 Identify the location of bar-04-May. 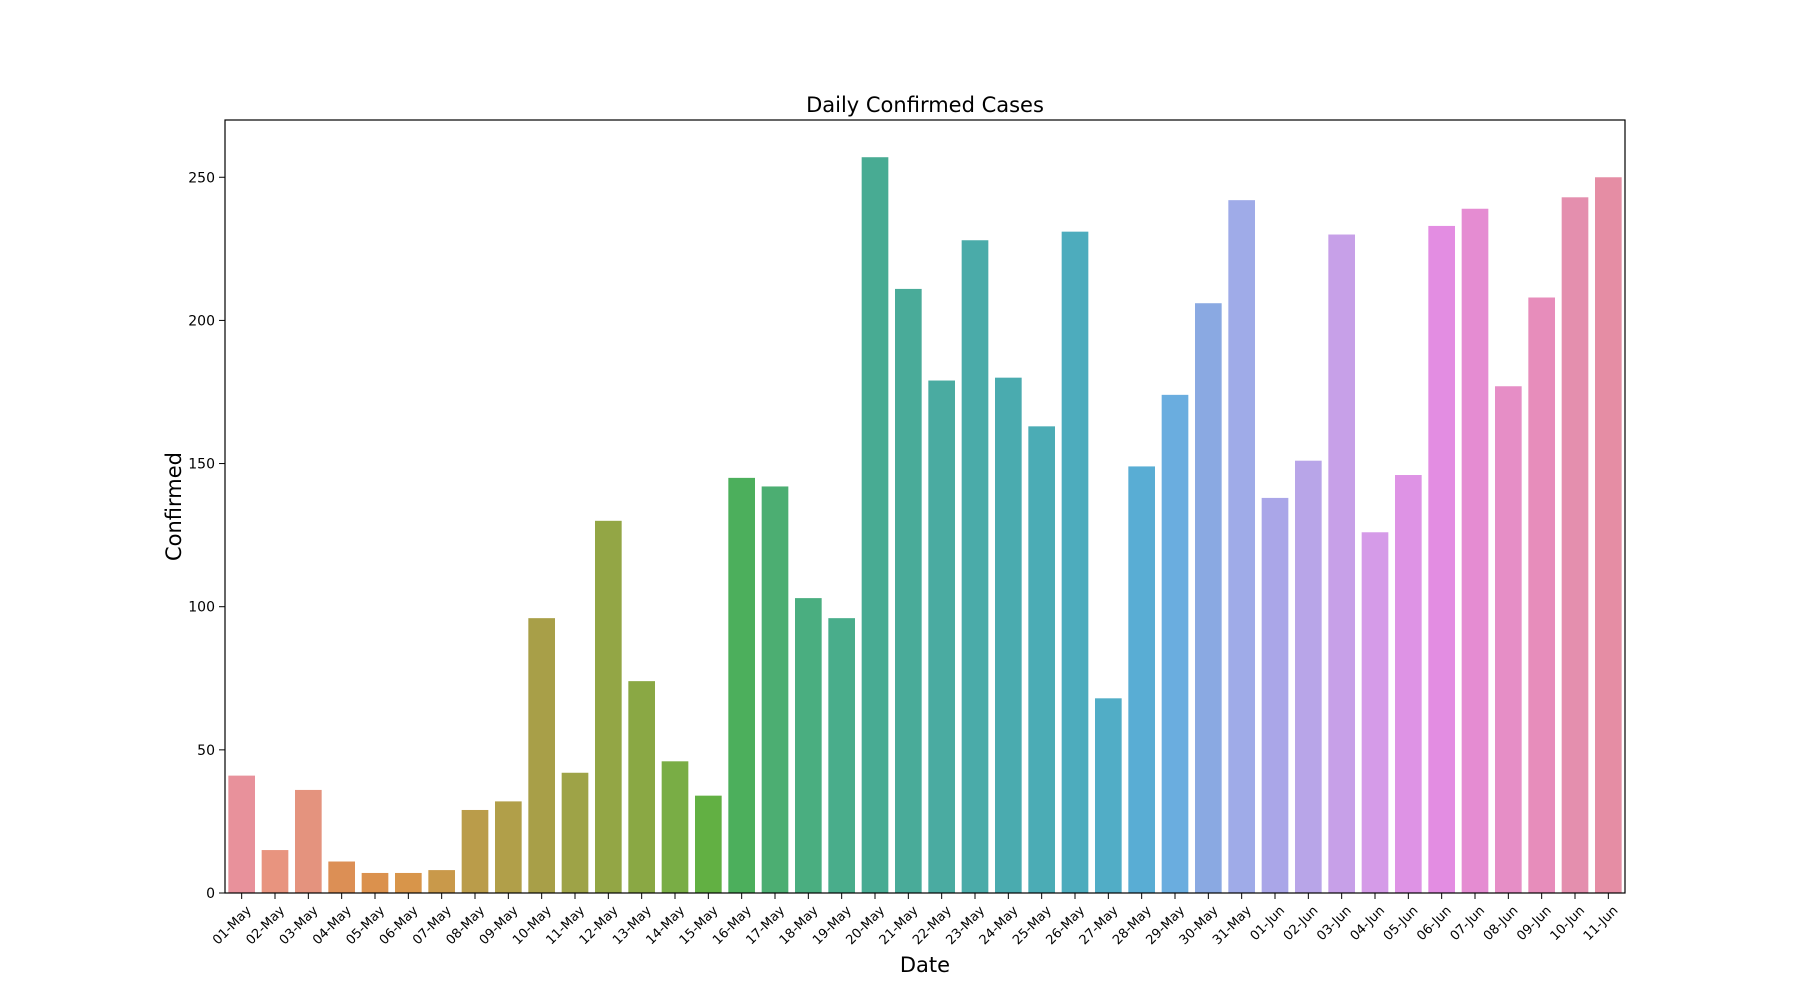
(341, 877).